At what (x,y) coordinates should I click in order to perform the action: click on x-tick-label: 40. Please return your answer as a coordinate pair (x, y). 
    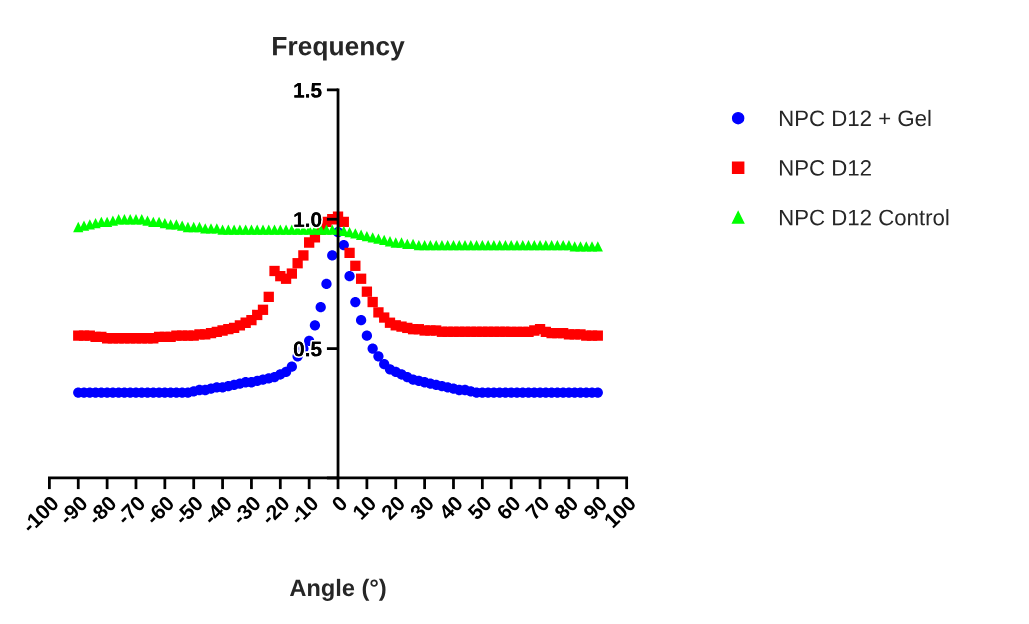
    Looking at the image, I should click on (450, 507).